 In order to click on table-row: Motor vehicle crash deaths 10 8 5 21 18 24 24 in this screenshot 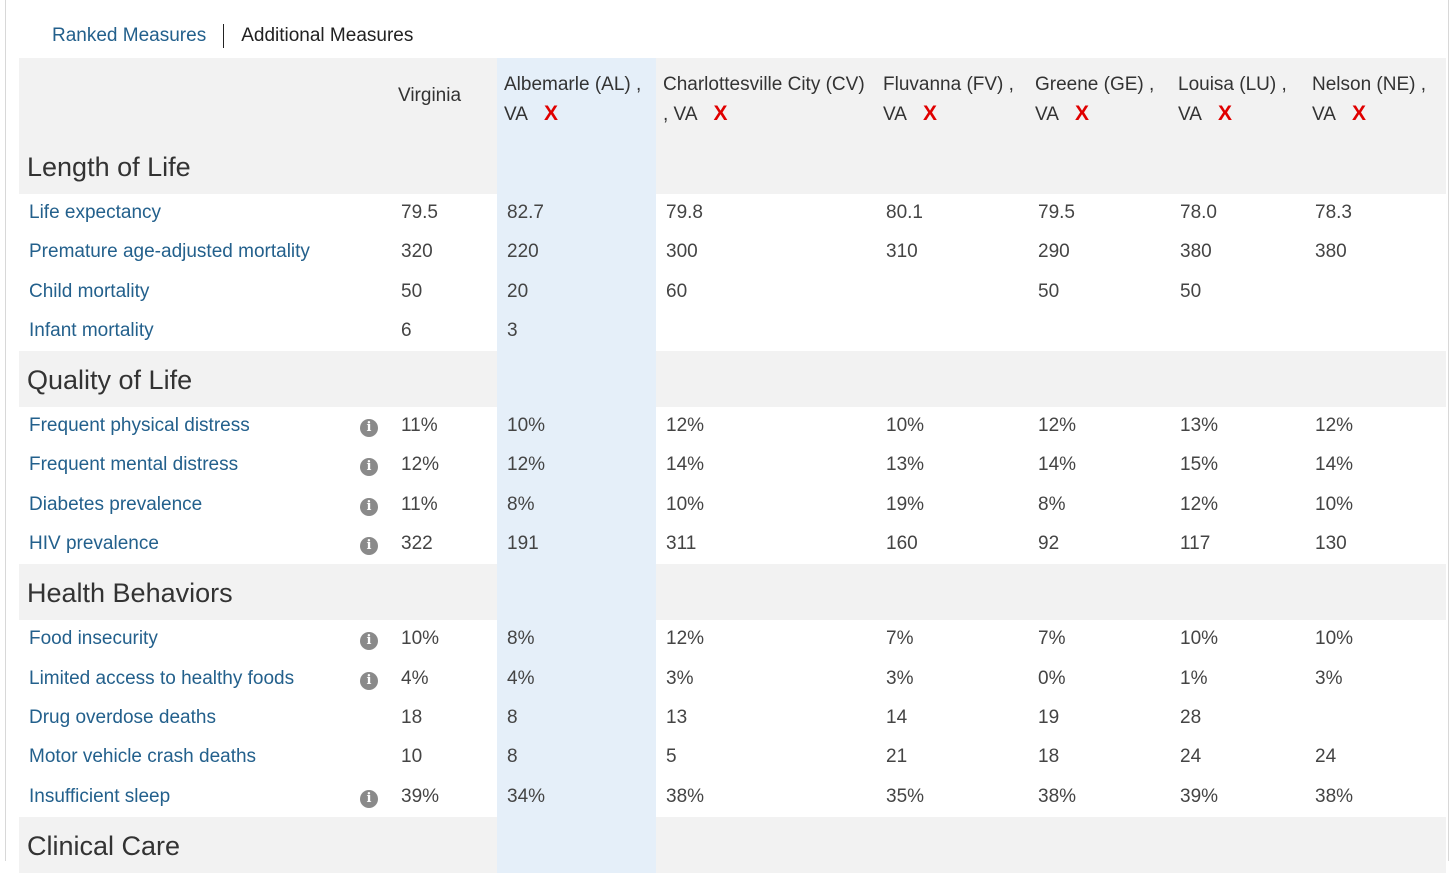, I will do `click(732, 758)`.